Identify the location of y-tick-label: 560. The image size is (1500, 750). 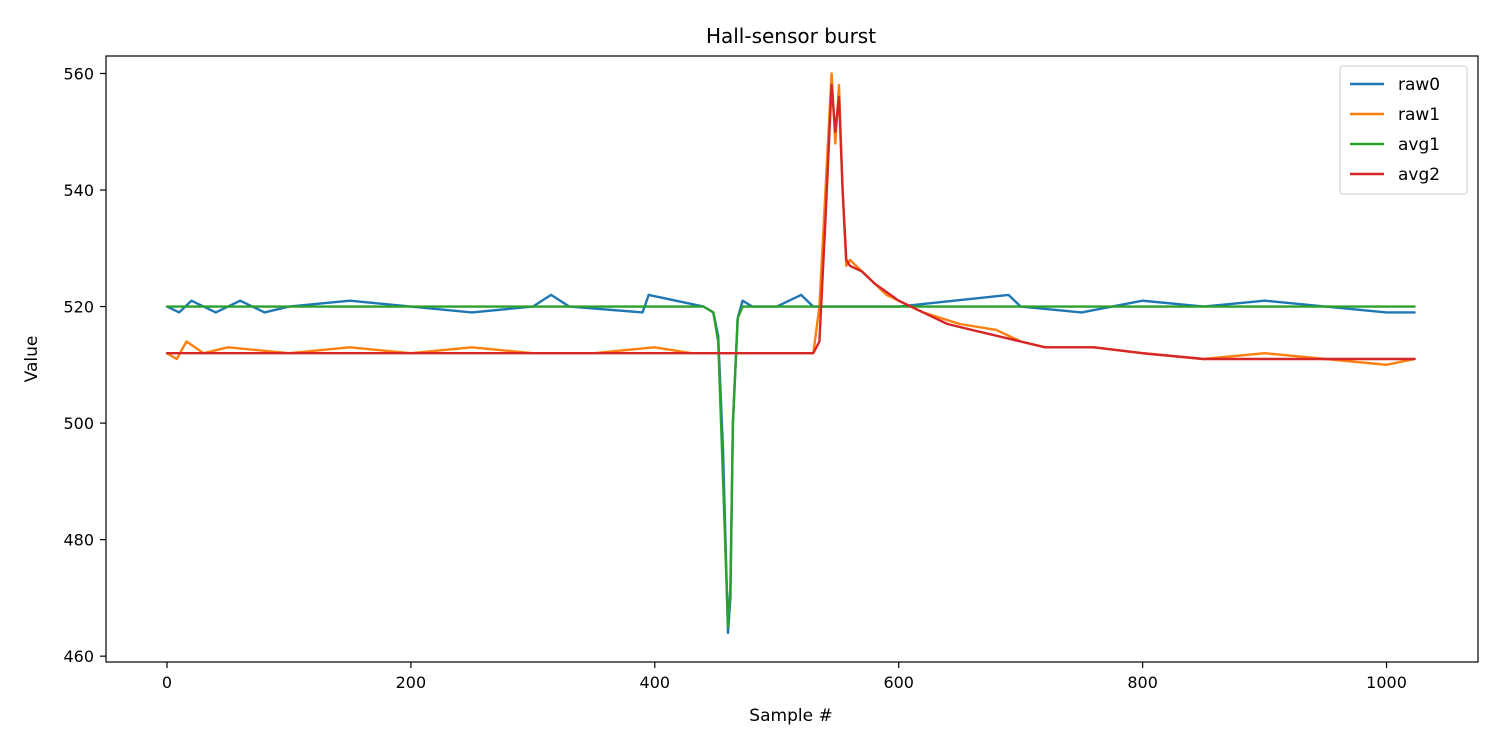
(78, 73).